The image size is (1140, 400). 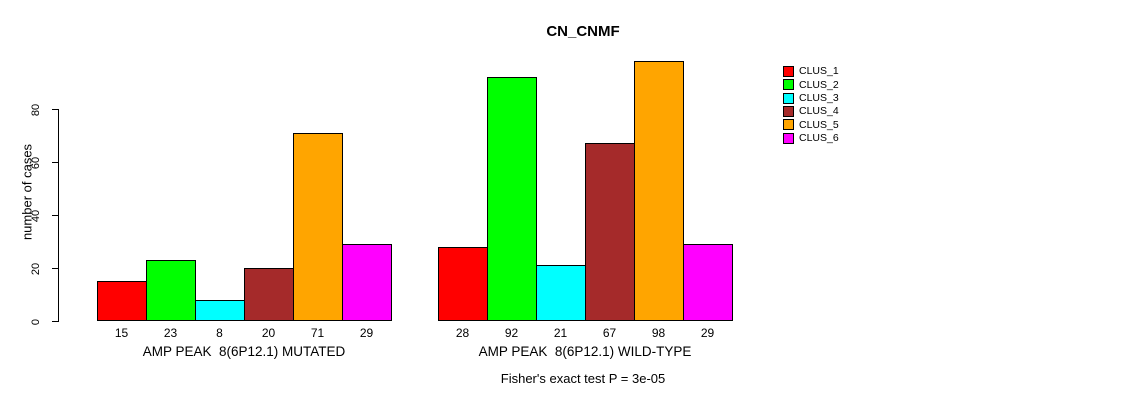 I want to click on legend-item: CLUS_1, so click(x=811, y=71).